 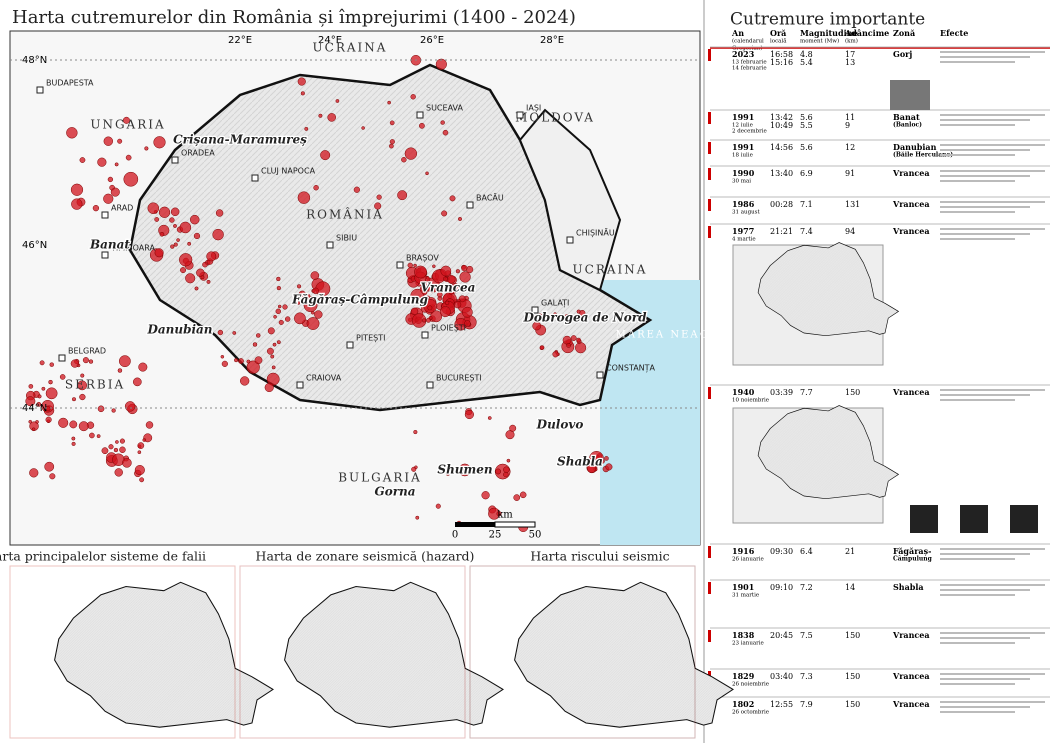 What do you see at coordinates (852, 392) in the screenshot?
I see `row-depth: 150` at bounding box center [852, 392].